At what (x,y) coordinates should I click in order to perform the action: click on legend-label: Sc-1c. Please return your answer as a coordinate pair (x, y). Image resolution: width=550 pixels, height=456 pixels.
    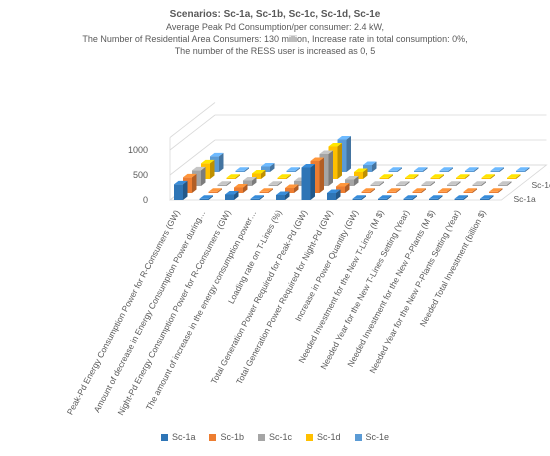
    Looking at the image, I should click on (280, 437).